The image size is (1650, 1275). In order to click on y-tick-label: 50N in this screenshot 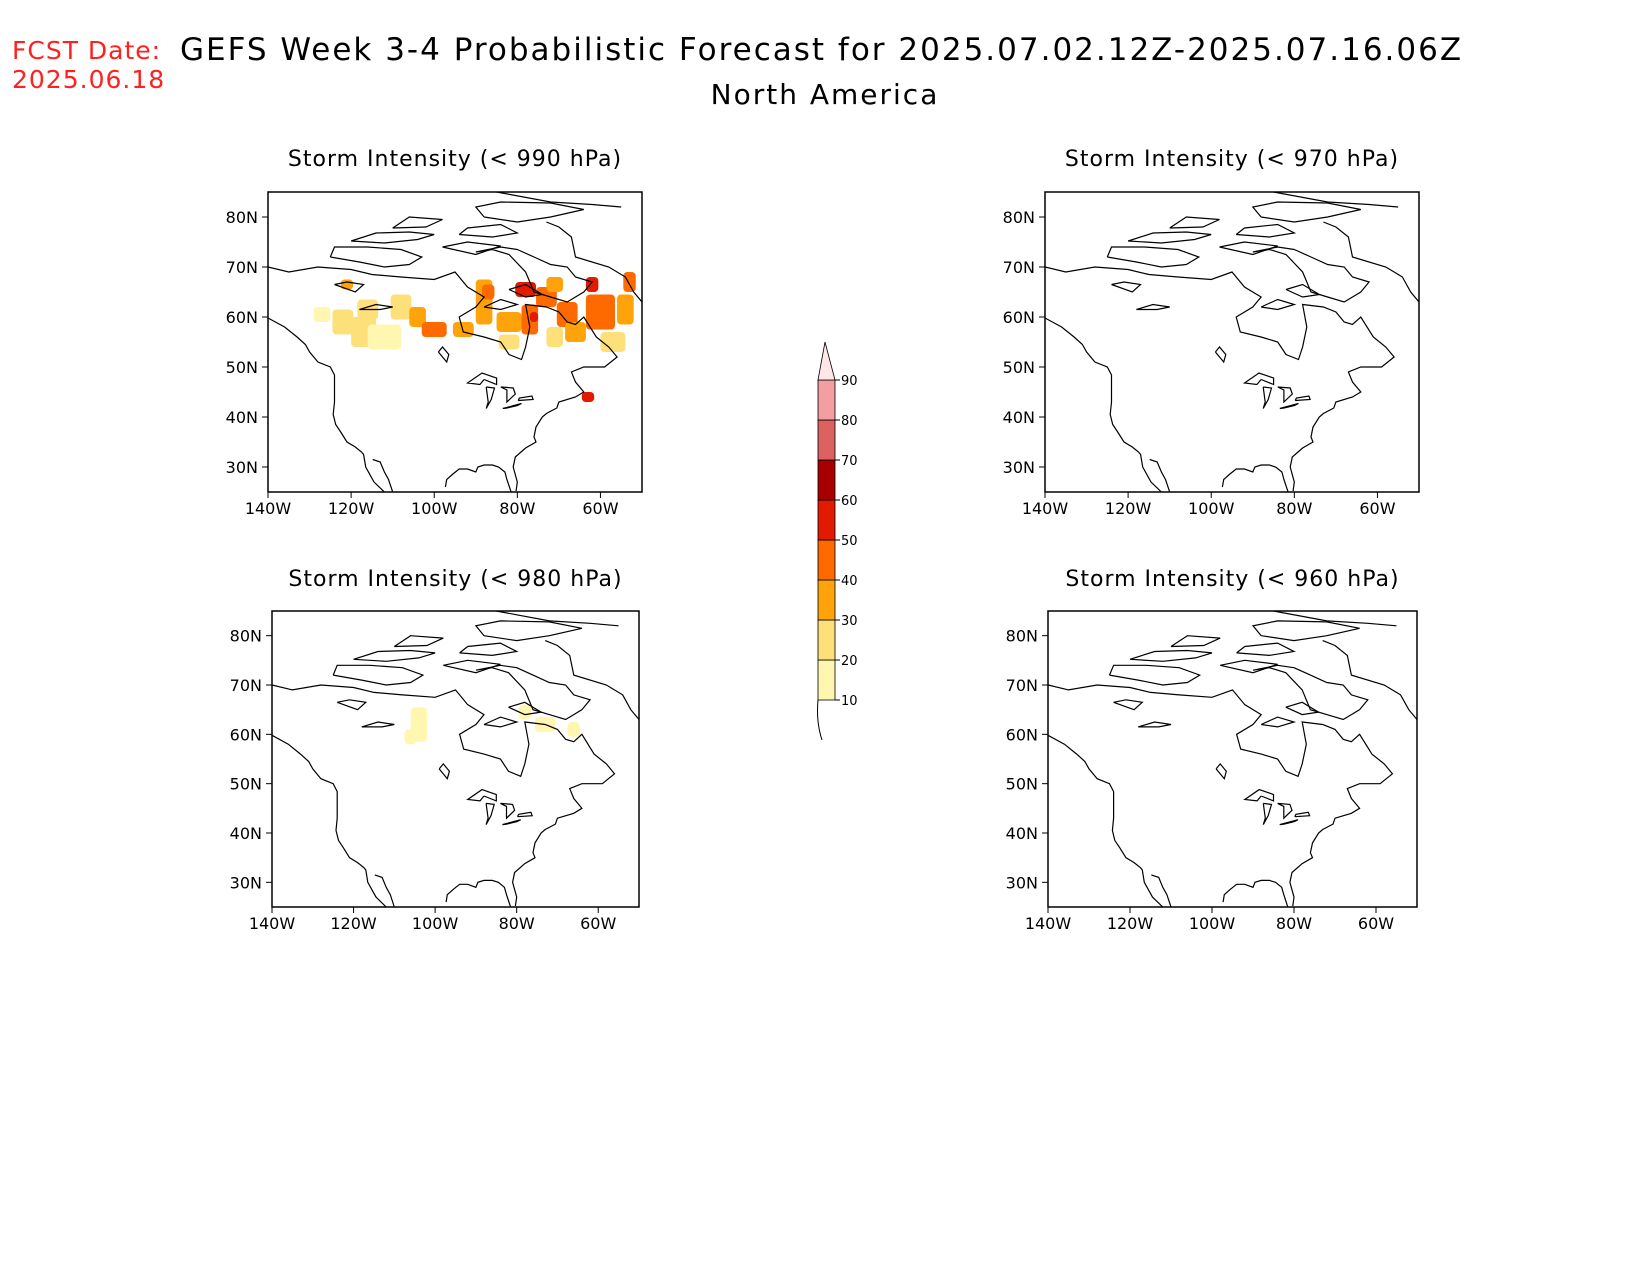, I will do `click(1022, 784)`.